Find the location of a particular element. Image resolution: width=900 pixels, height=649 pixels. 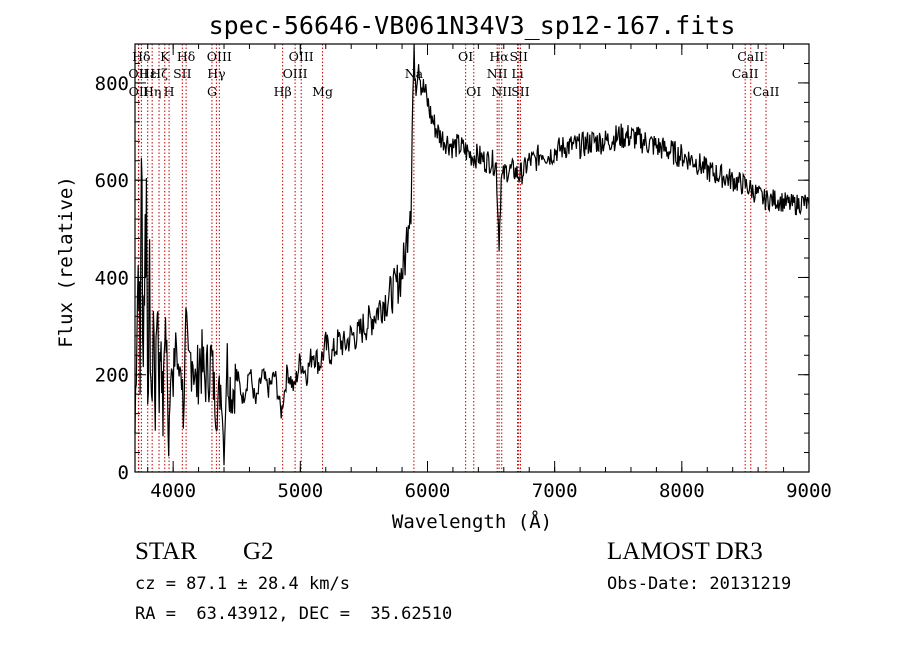

redshift-text: cz = 87.1 ± 28.4 km/s is located at coordinates (242, 584).